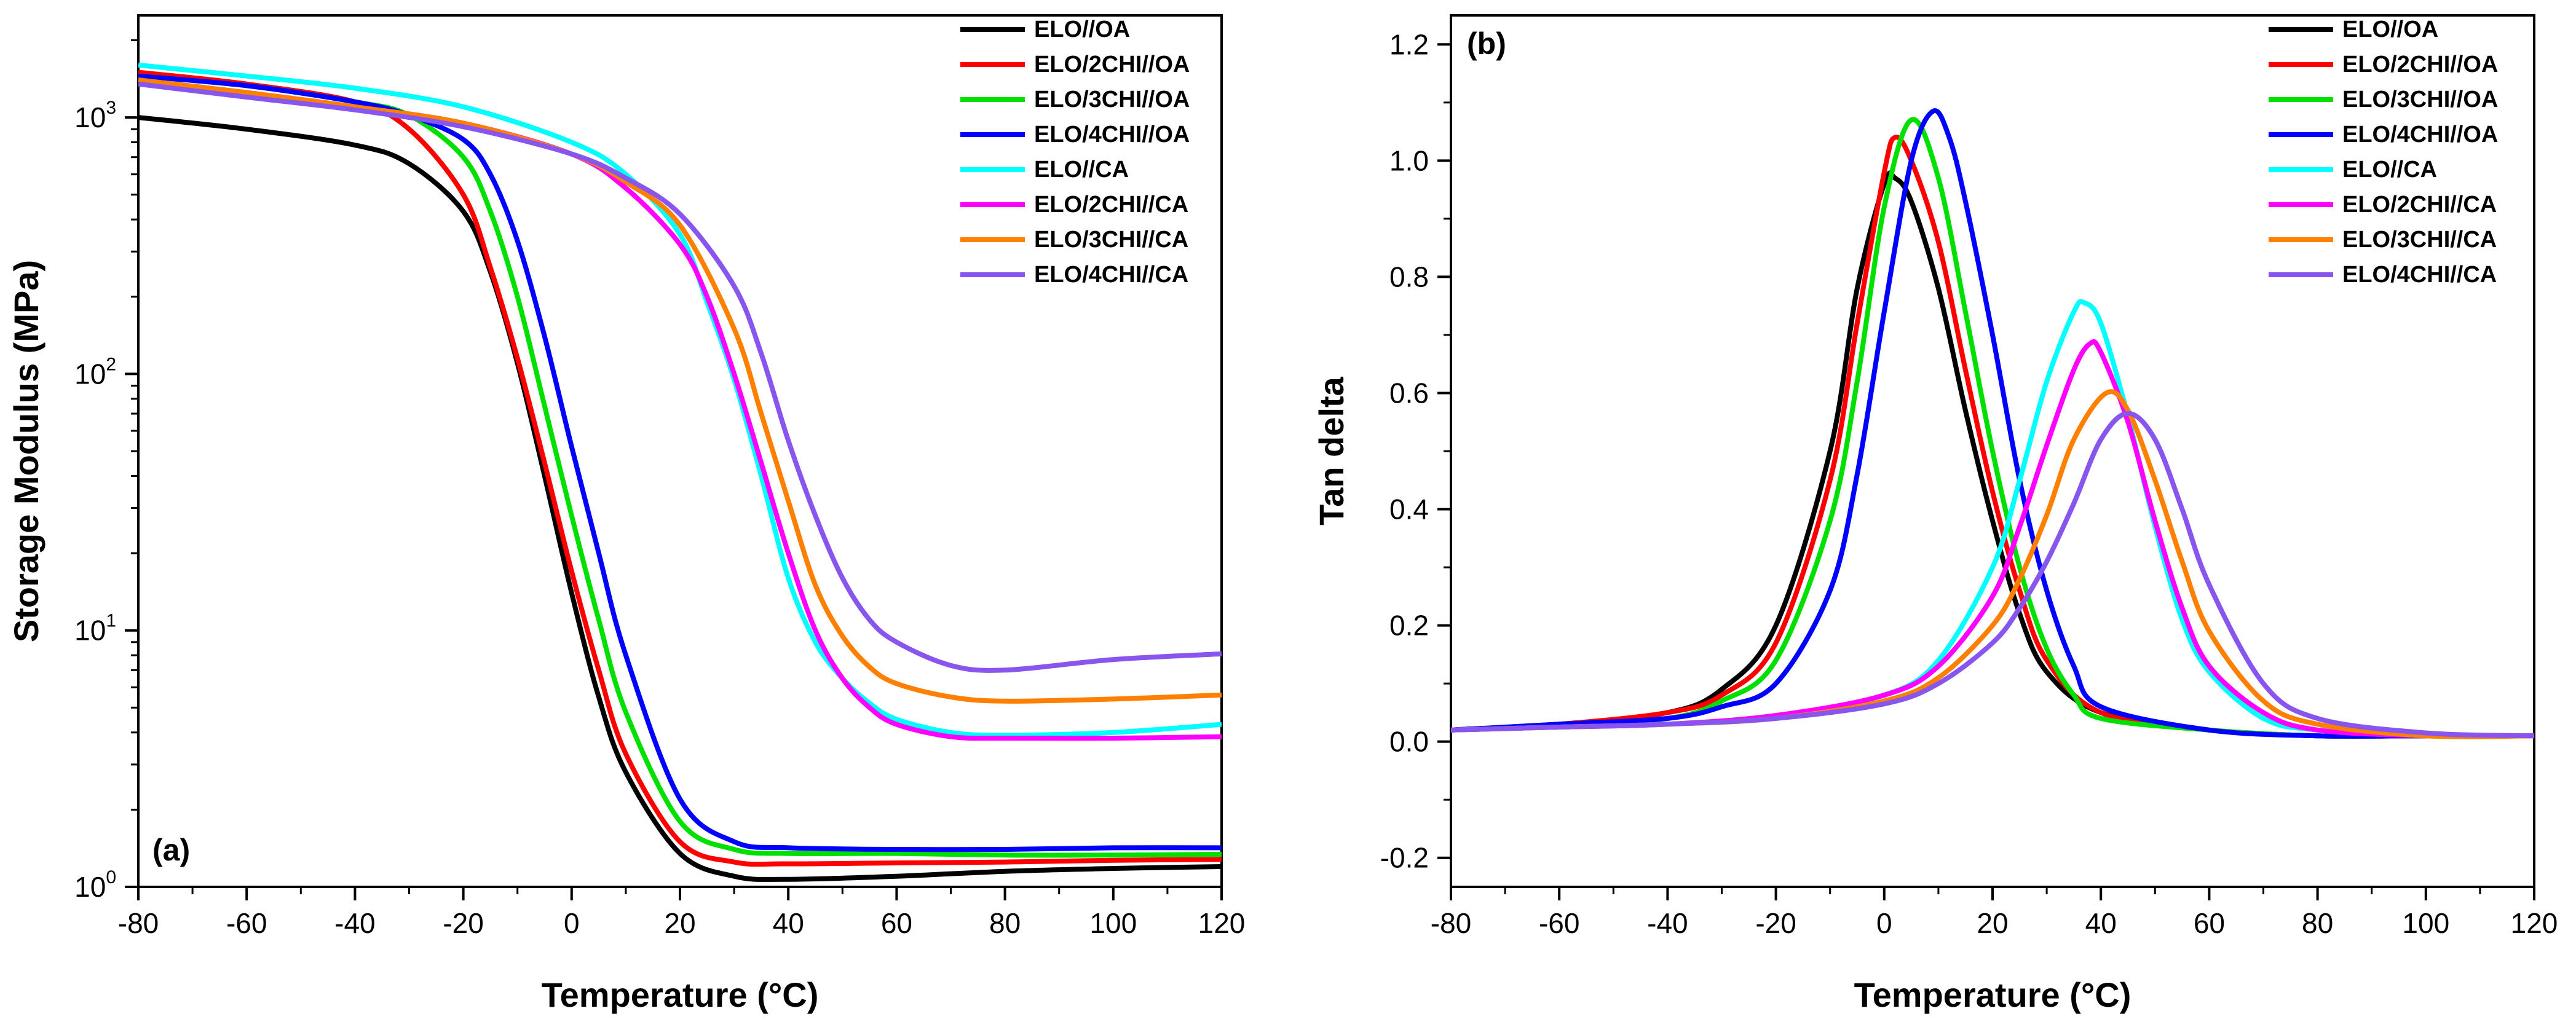 Image resolution: width=2576 pixels, height=1035 pixels. What do you see at coordinates (26, 451) in the screenshot?
I see `y-axis-title: Storage Modulus (MPa)` at bounding box center [26, 451].